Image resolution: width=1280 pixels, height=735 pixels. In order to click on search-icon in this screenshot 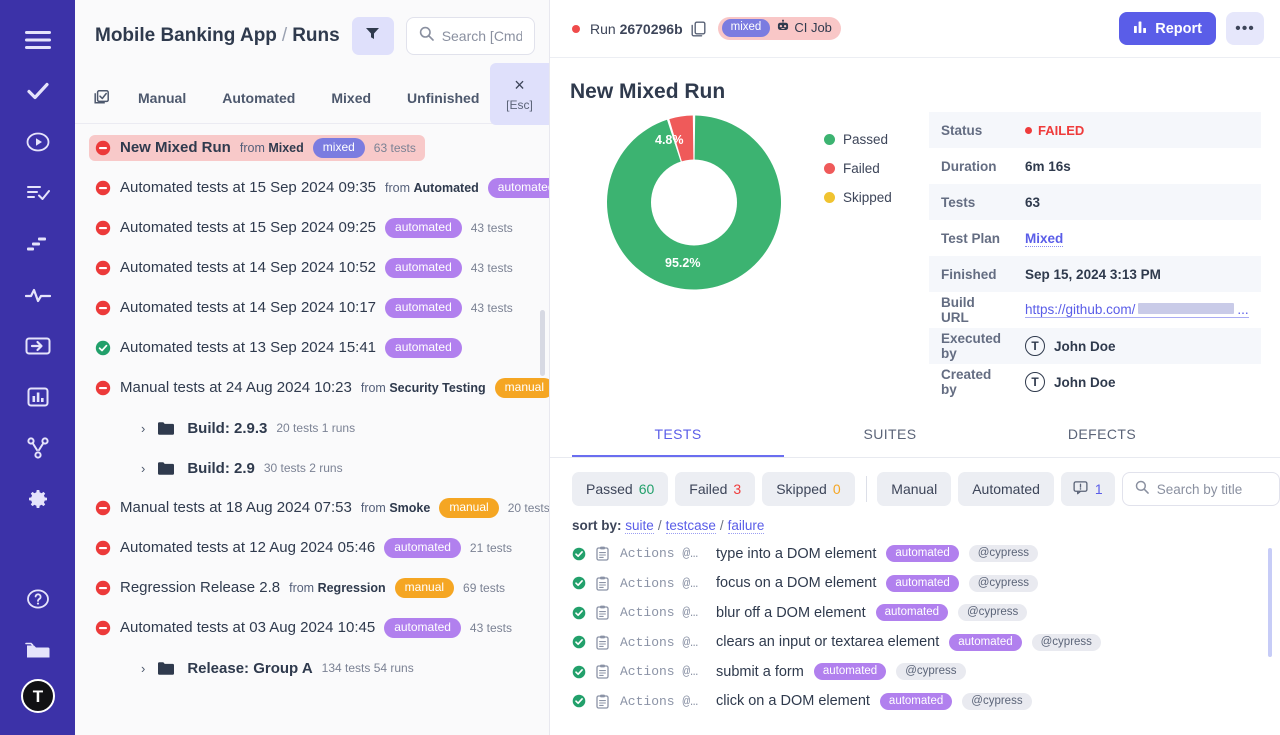, I will do `click(426, 36)`.